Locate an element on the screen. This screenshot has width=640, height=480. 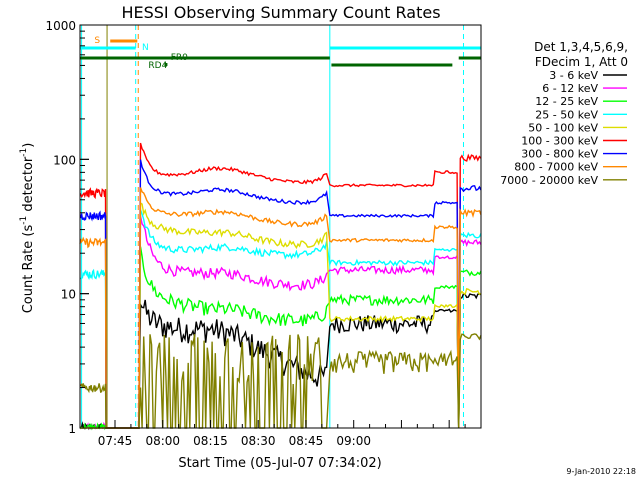
x-axis-label: Start Time (05-Jul-07 07:34:02) is located at coordinates (279, 463).